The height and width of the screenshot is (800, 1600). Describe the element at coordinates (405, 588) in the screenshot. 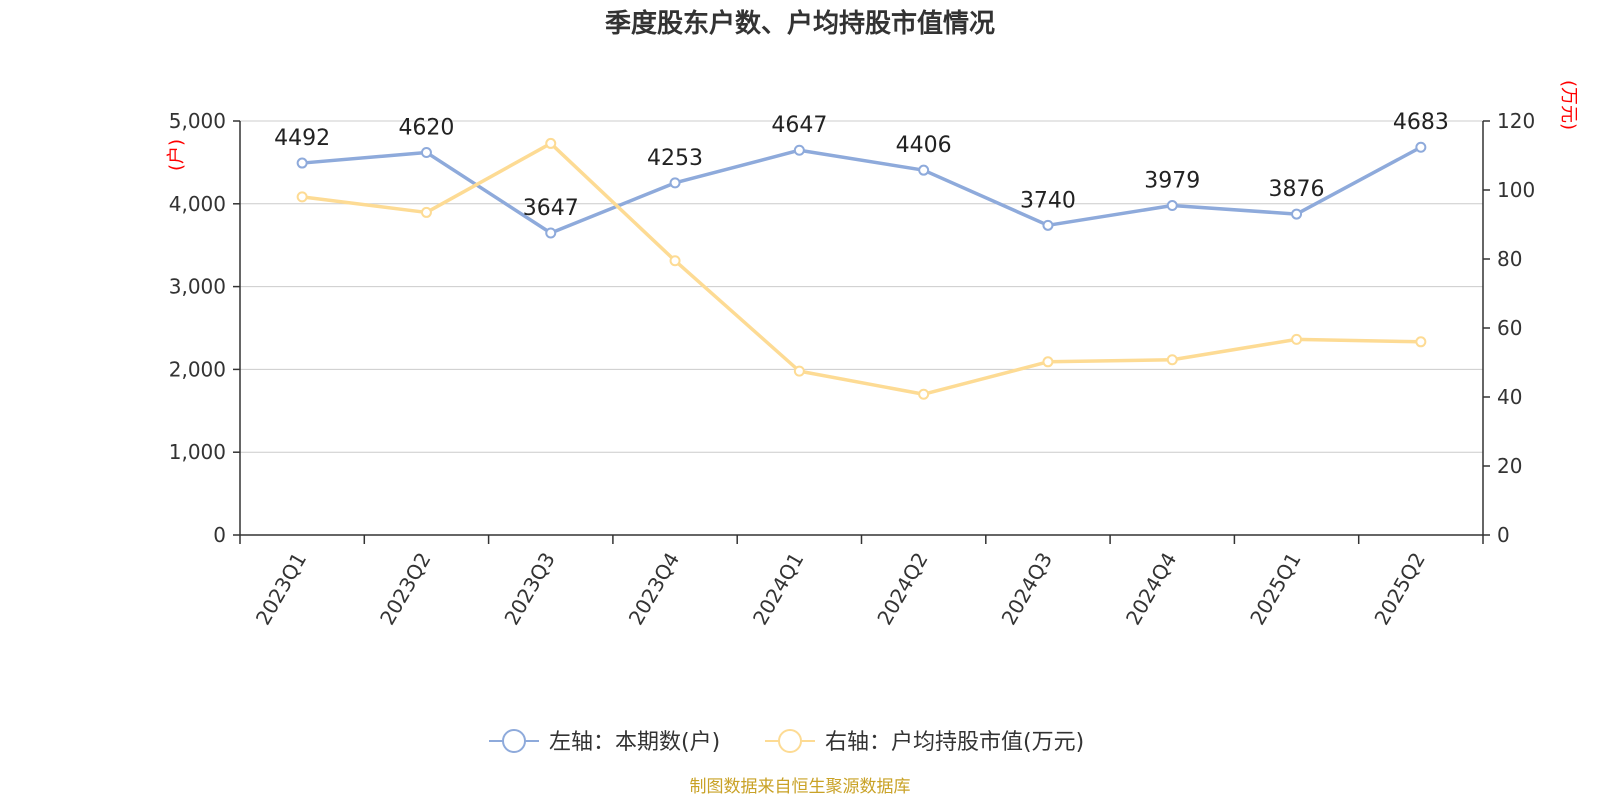

I see `x-tick-label: 2023Q2` at that location.